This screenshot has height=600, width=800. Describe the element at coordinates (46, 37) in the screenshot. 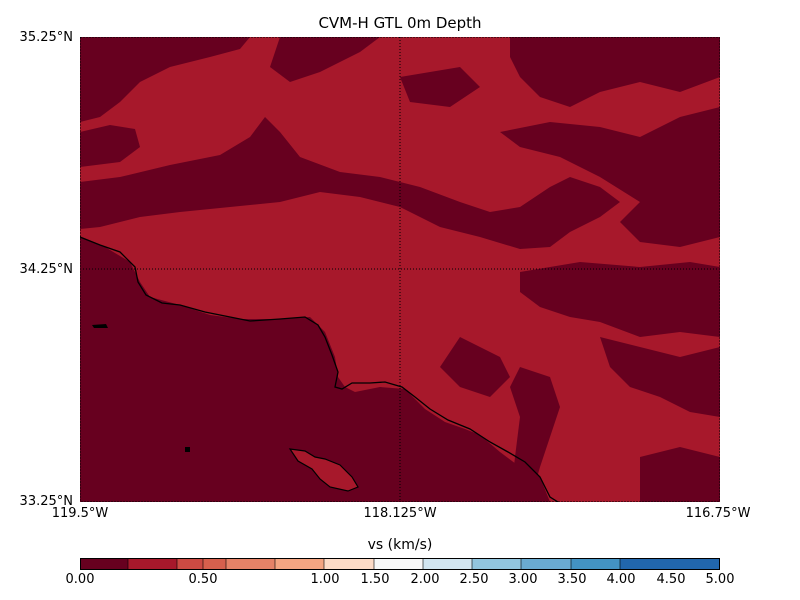

I see `lat-label-top: 35.25°N` at that location.